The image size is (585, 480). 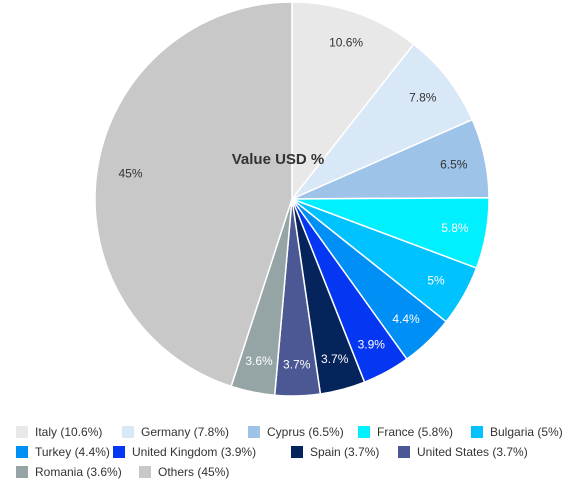 I want to click on slice-value-label-9: 3.6%, so click(x=259, y=361).